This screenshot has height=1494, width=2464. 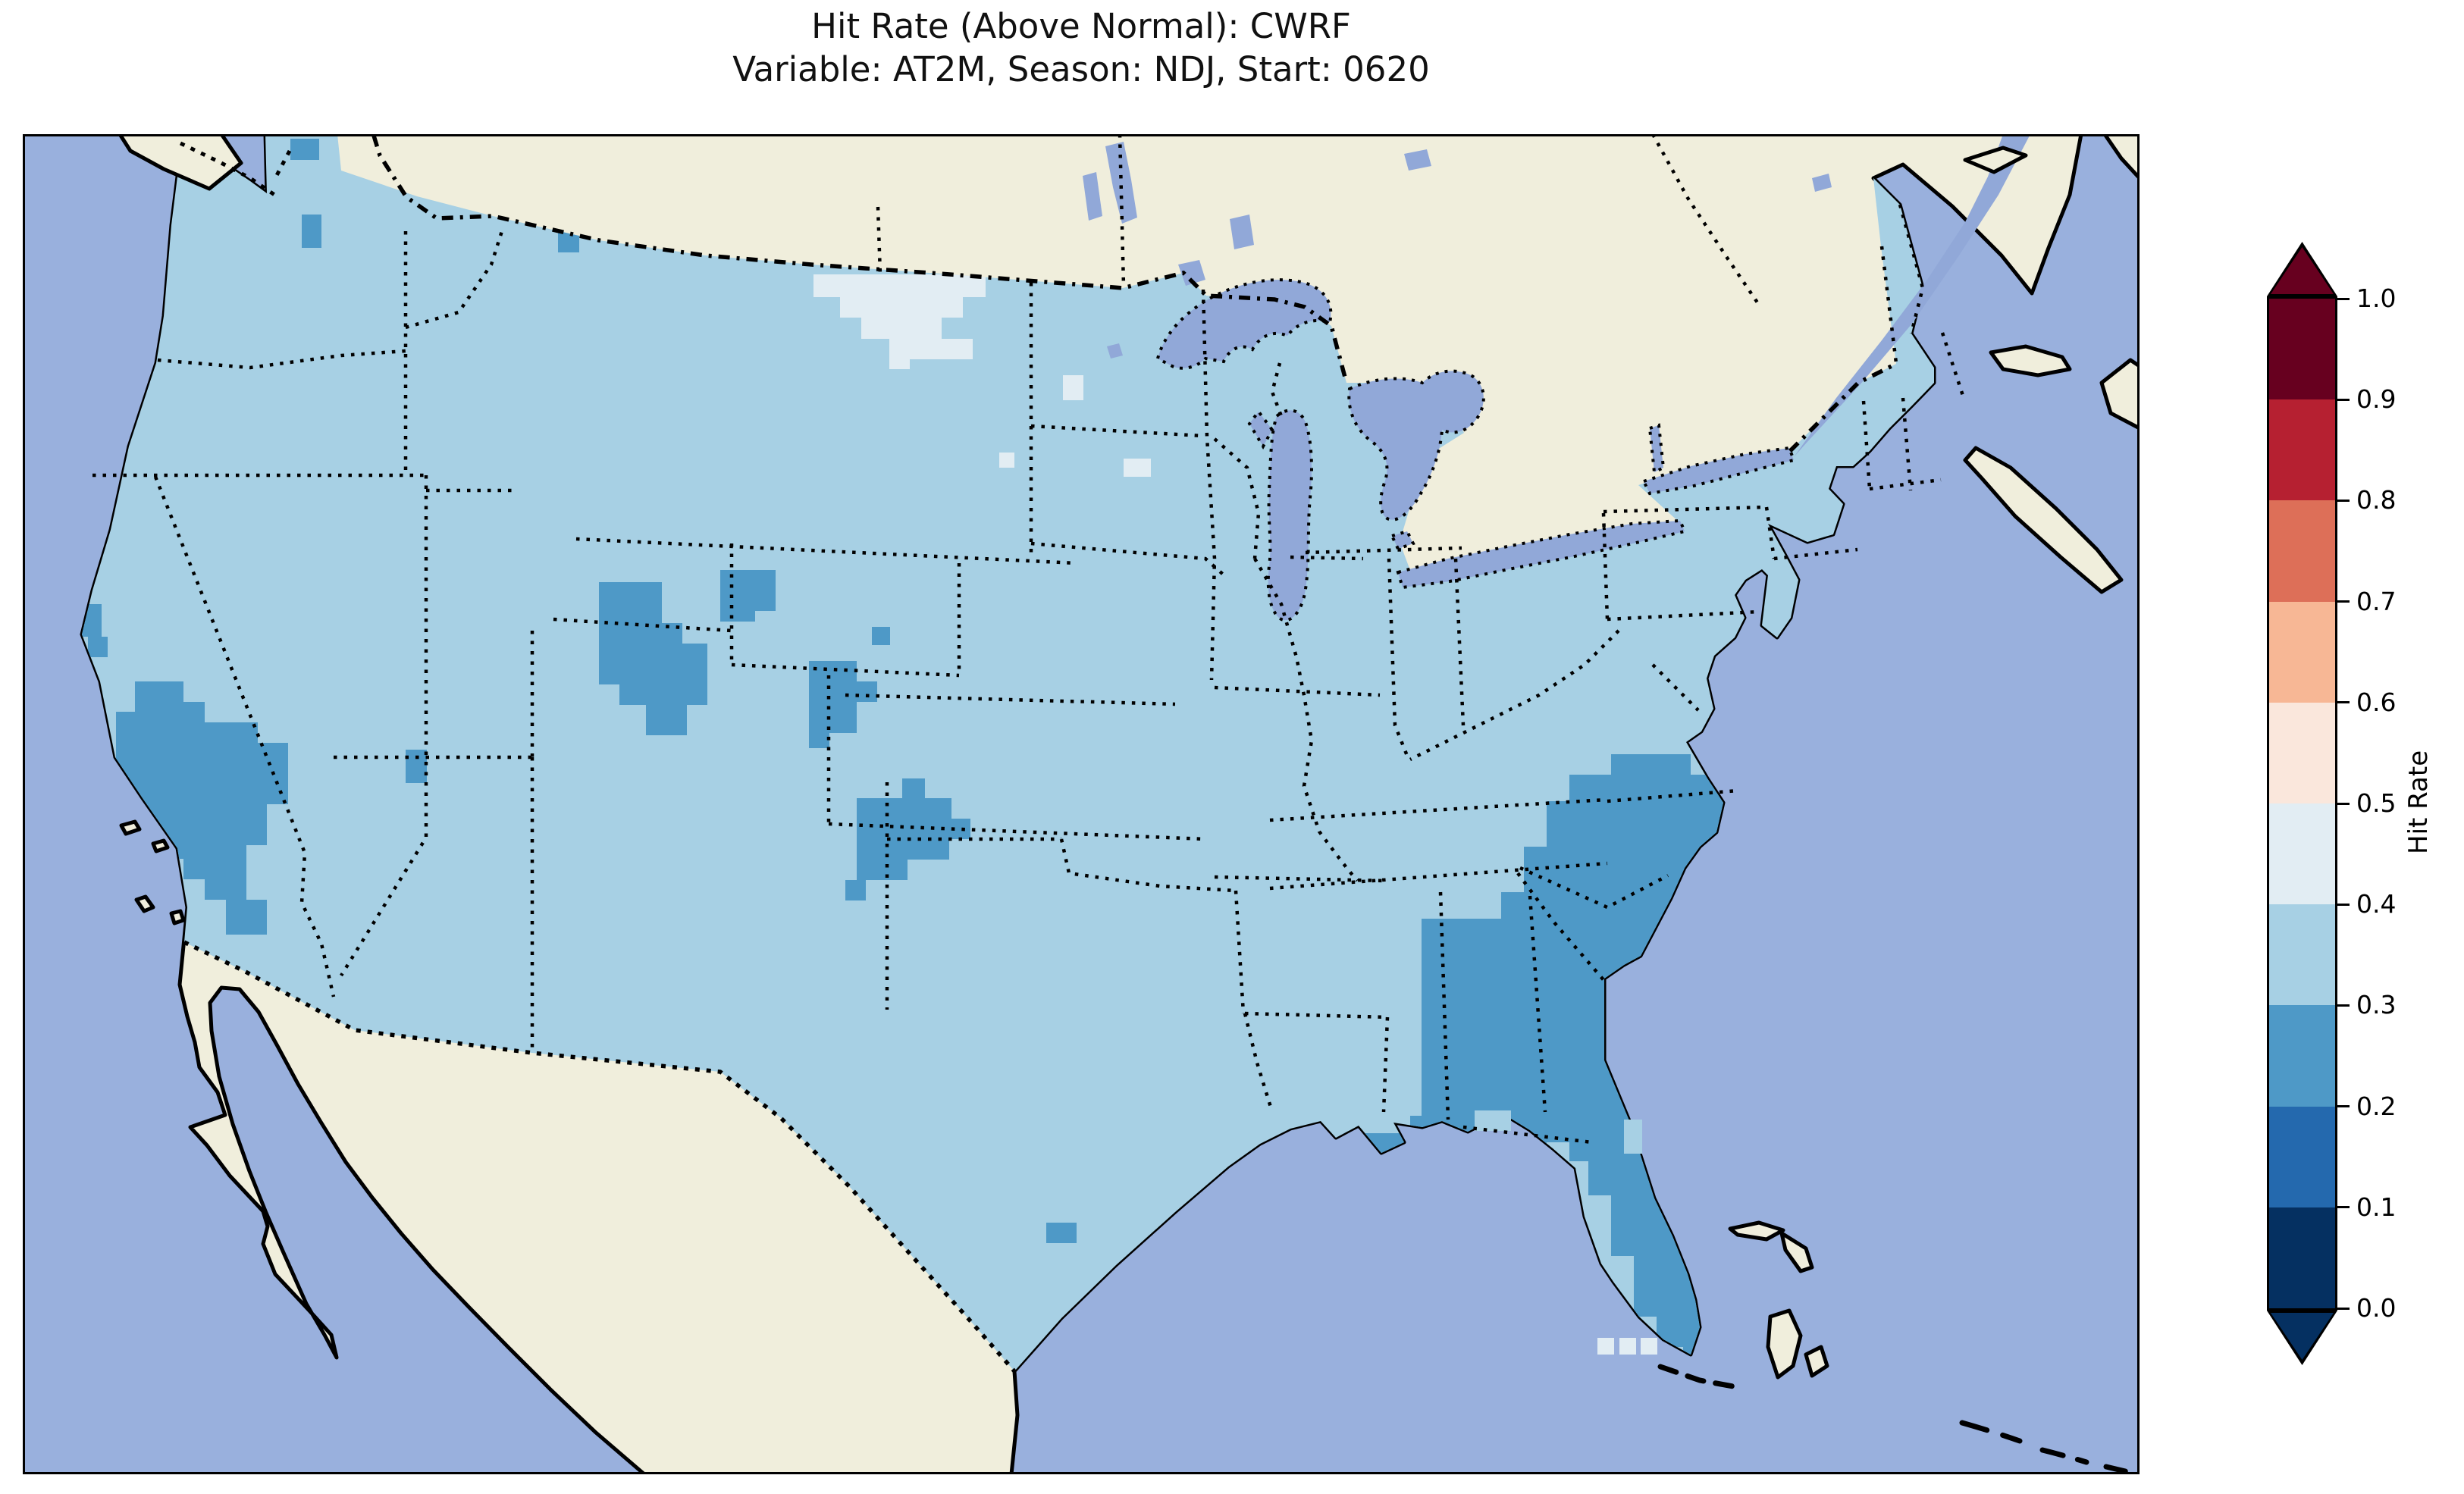 What do you see at coordinates (2302, 1056) in the screenshot?
I see `colorbar-segment-0.2-0.3` at bounding box center [2302, 1056].